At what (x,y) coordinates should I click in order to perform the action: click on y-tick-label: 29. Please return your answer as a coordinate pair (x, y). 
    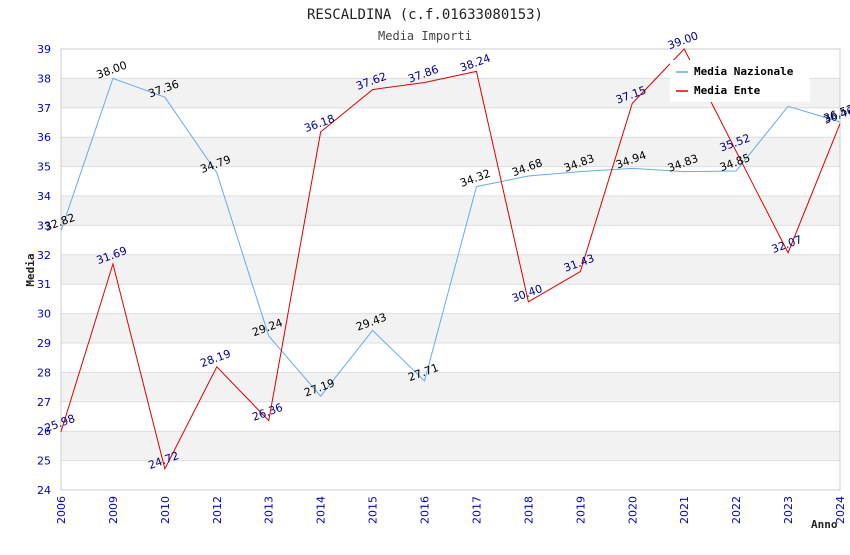
    Looking at the image, I should click on (44, 343).